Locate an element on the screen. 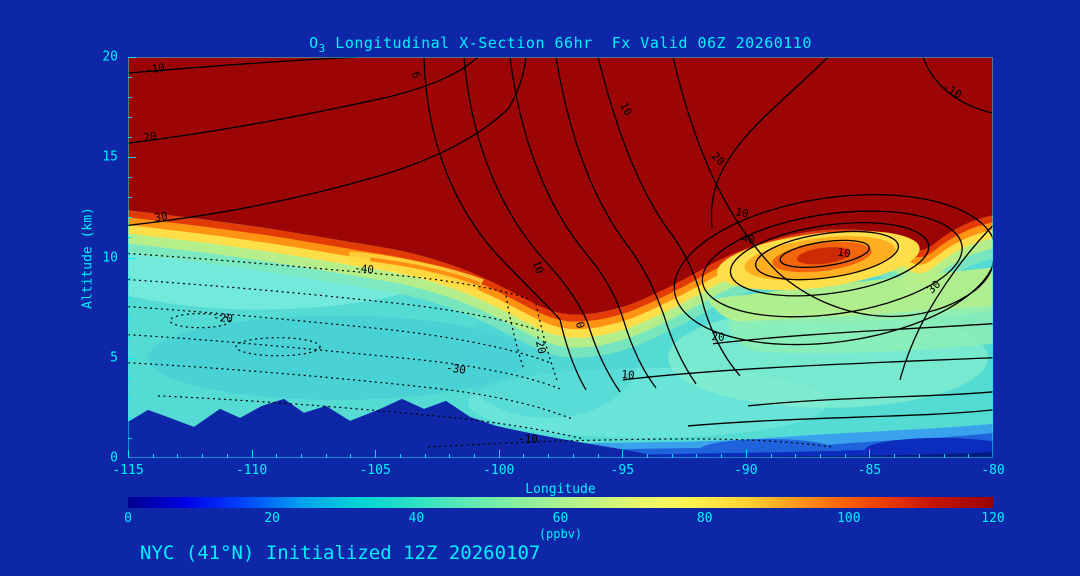 The image size is (1080, 576). x-axis-title: Longitude is located at coordinates (560, 489).